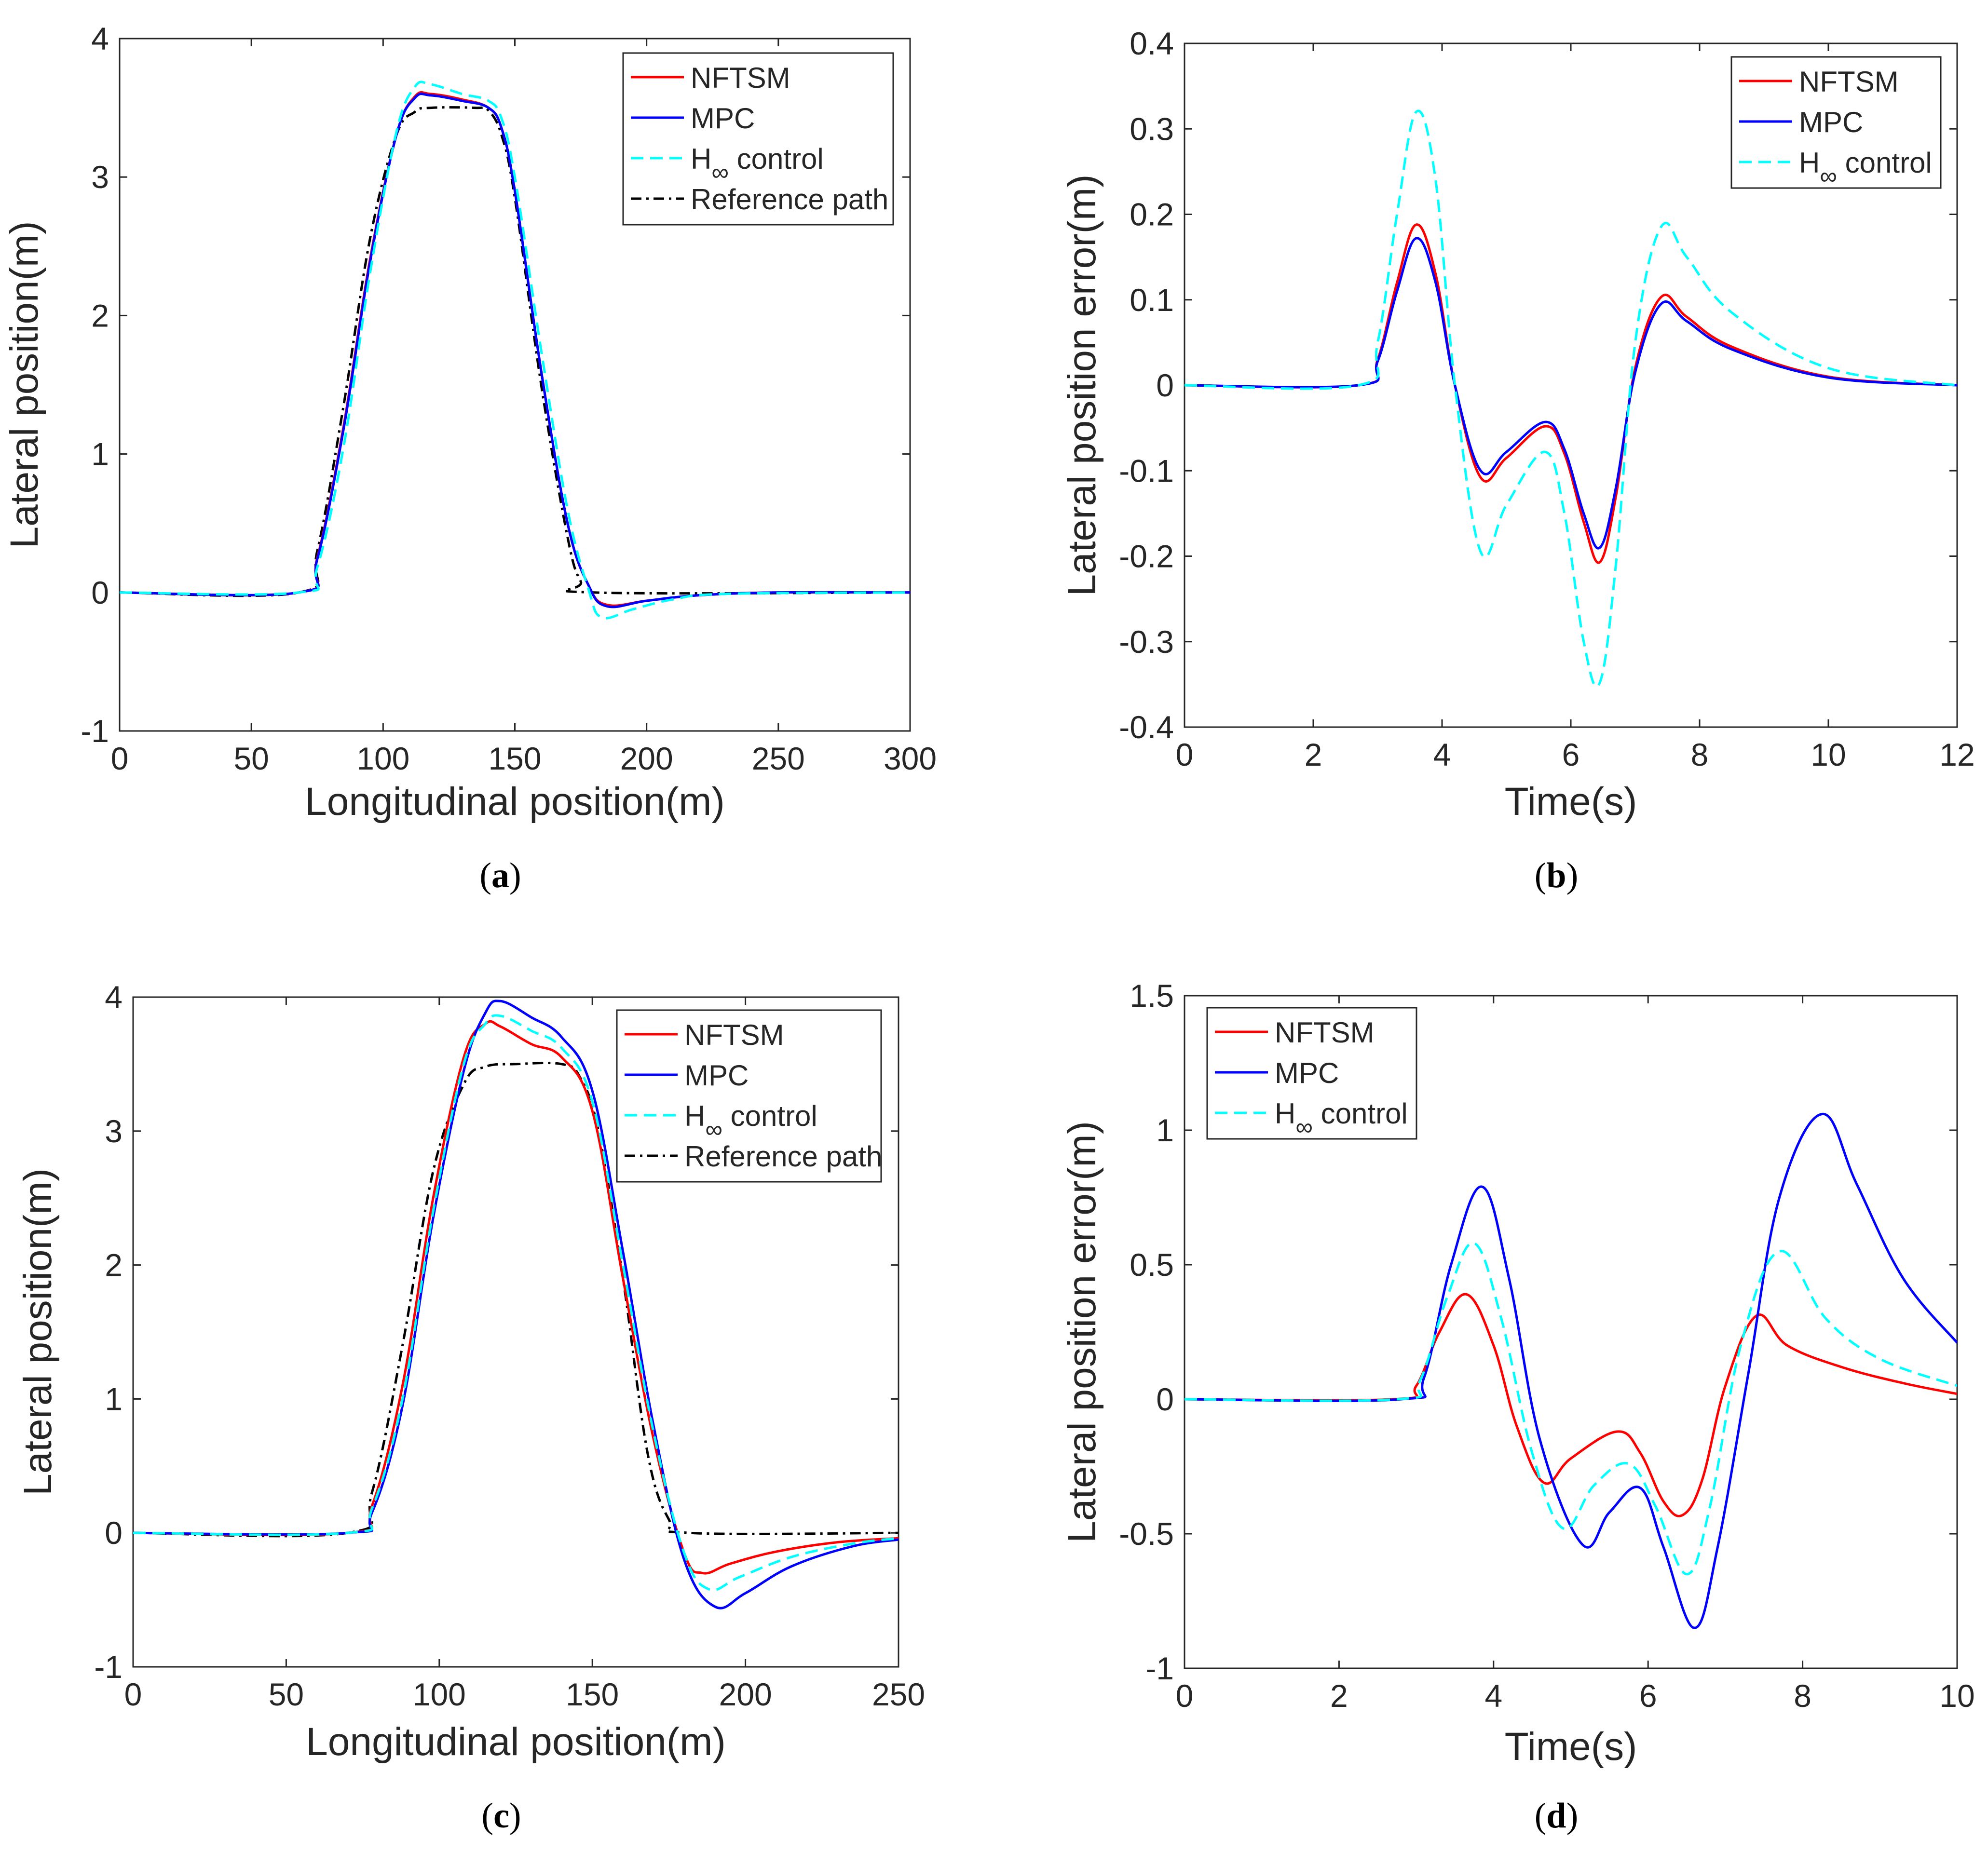 The height and width of the screenshot is (1852, 1988). What do you see at coordinates (1571, 802) in the screenshot?
I see `x-axis-label: Time(s)` at bounding box center [1571, 802].